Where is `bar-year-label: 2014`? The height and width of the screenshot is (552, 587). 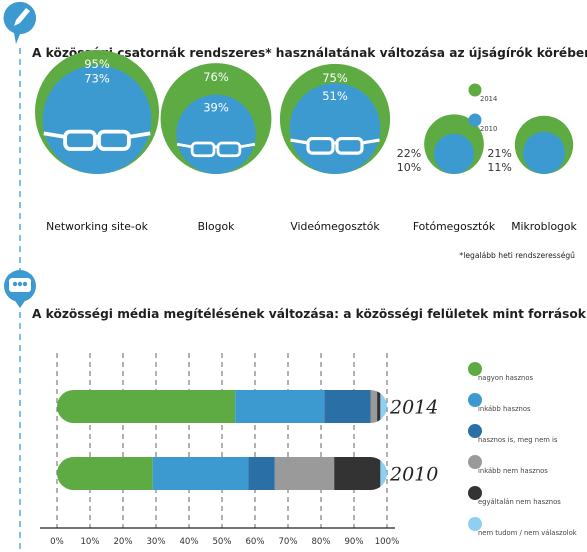
bar-year-label: 2014 is located at coordinates (413, 408).